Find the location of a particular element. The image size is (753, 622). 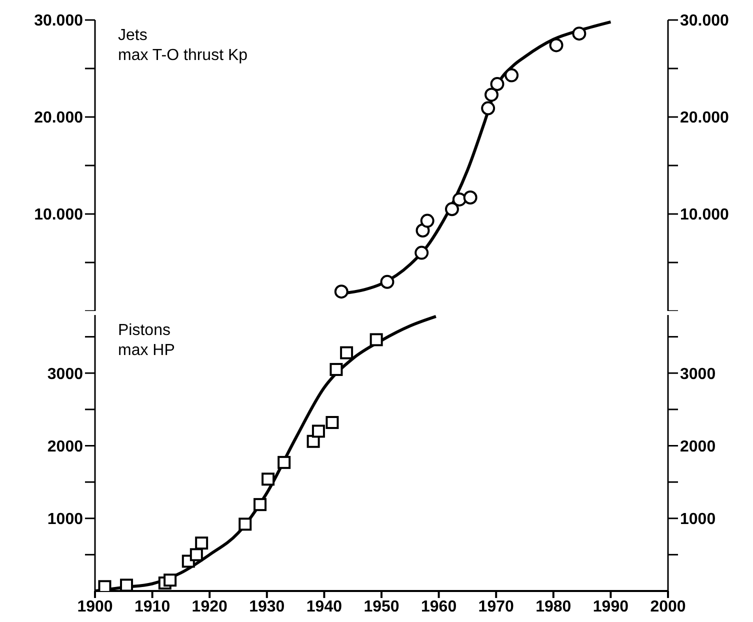

chart-title: Pistons is located at coordinates (145, 331).